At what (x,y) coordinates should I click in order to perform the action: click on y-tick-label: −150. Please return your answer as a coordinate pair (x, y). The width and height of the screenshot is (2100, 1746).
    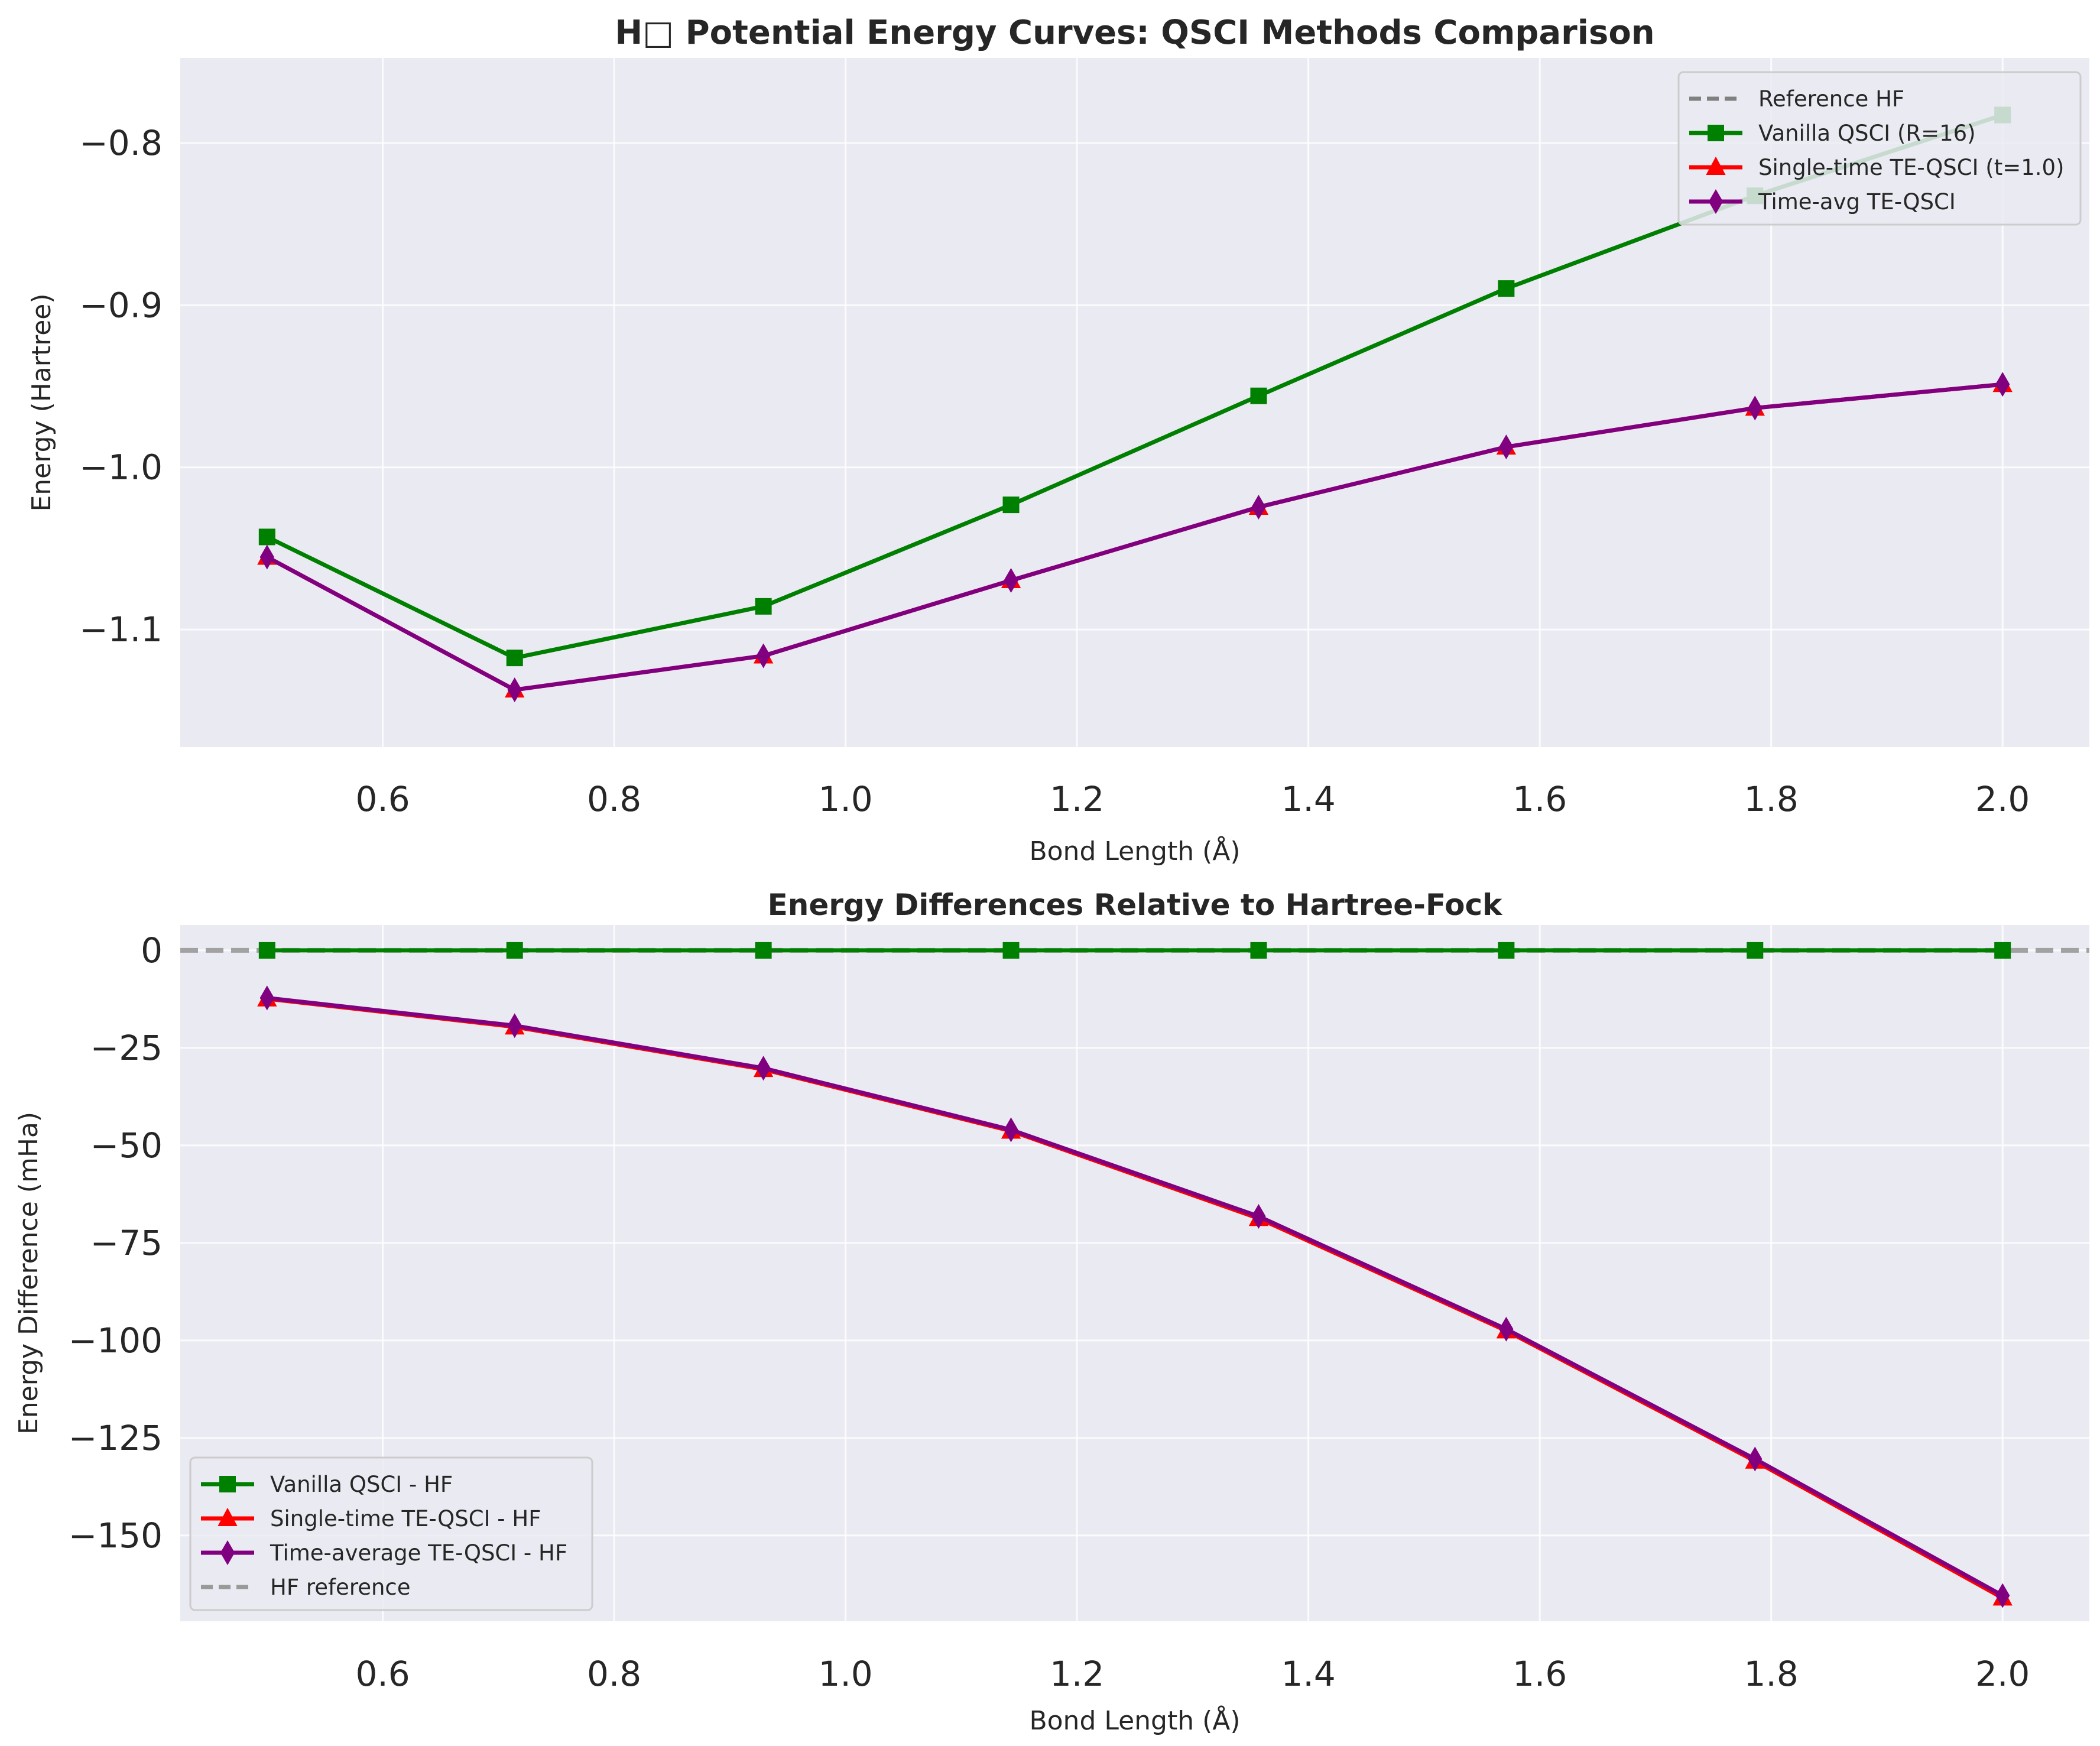
    Looking at the image, I should click on (116, 1535).